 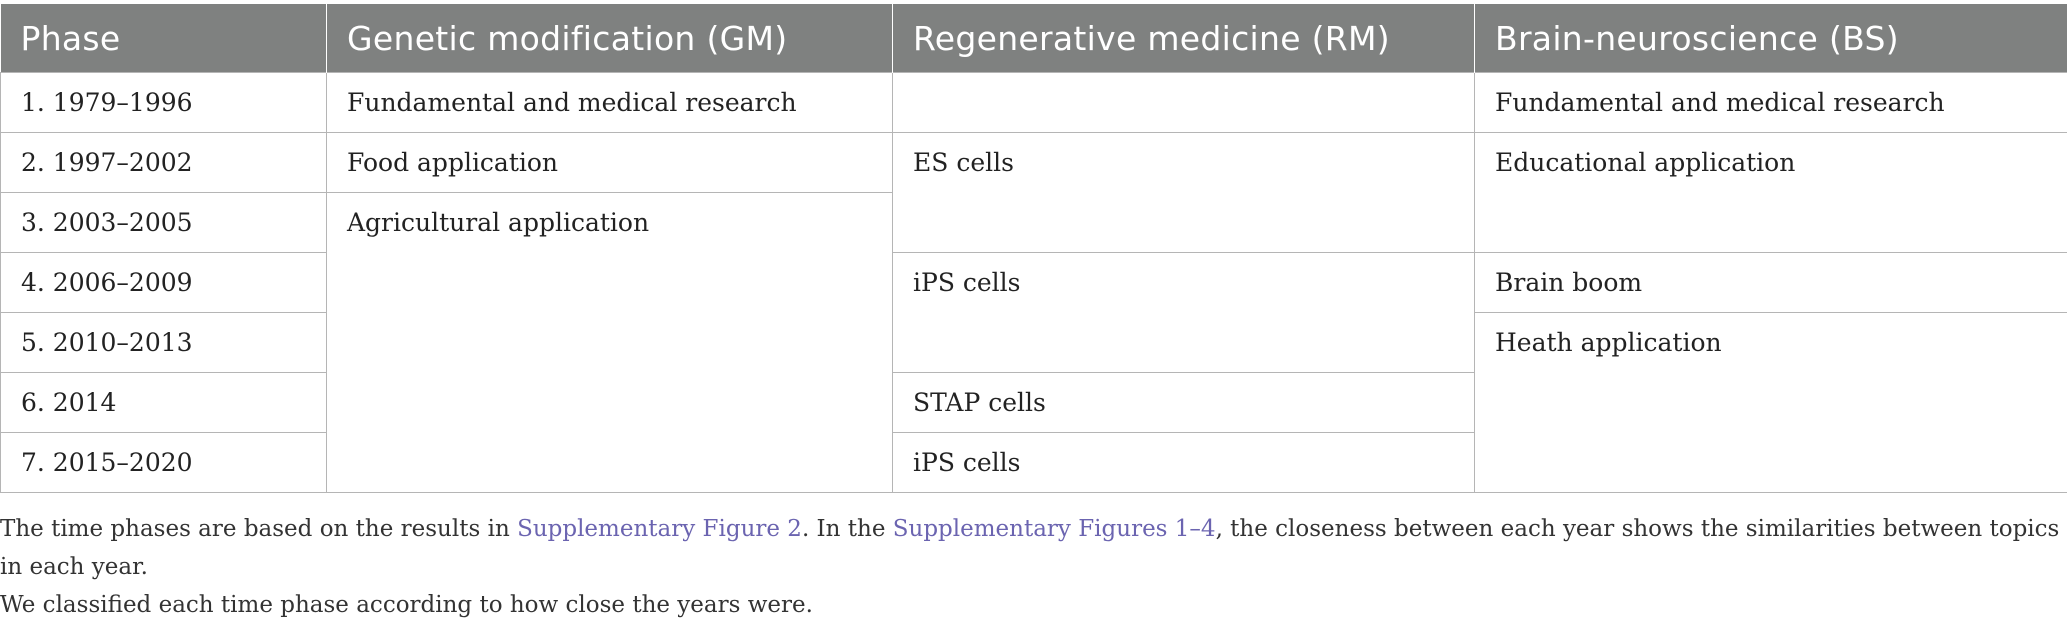 I want to click on rm-cell, so click(x=1184, y=103).